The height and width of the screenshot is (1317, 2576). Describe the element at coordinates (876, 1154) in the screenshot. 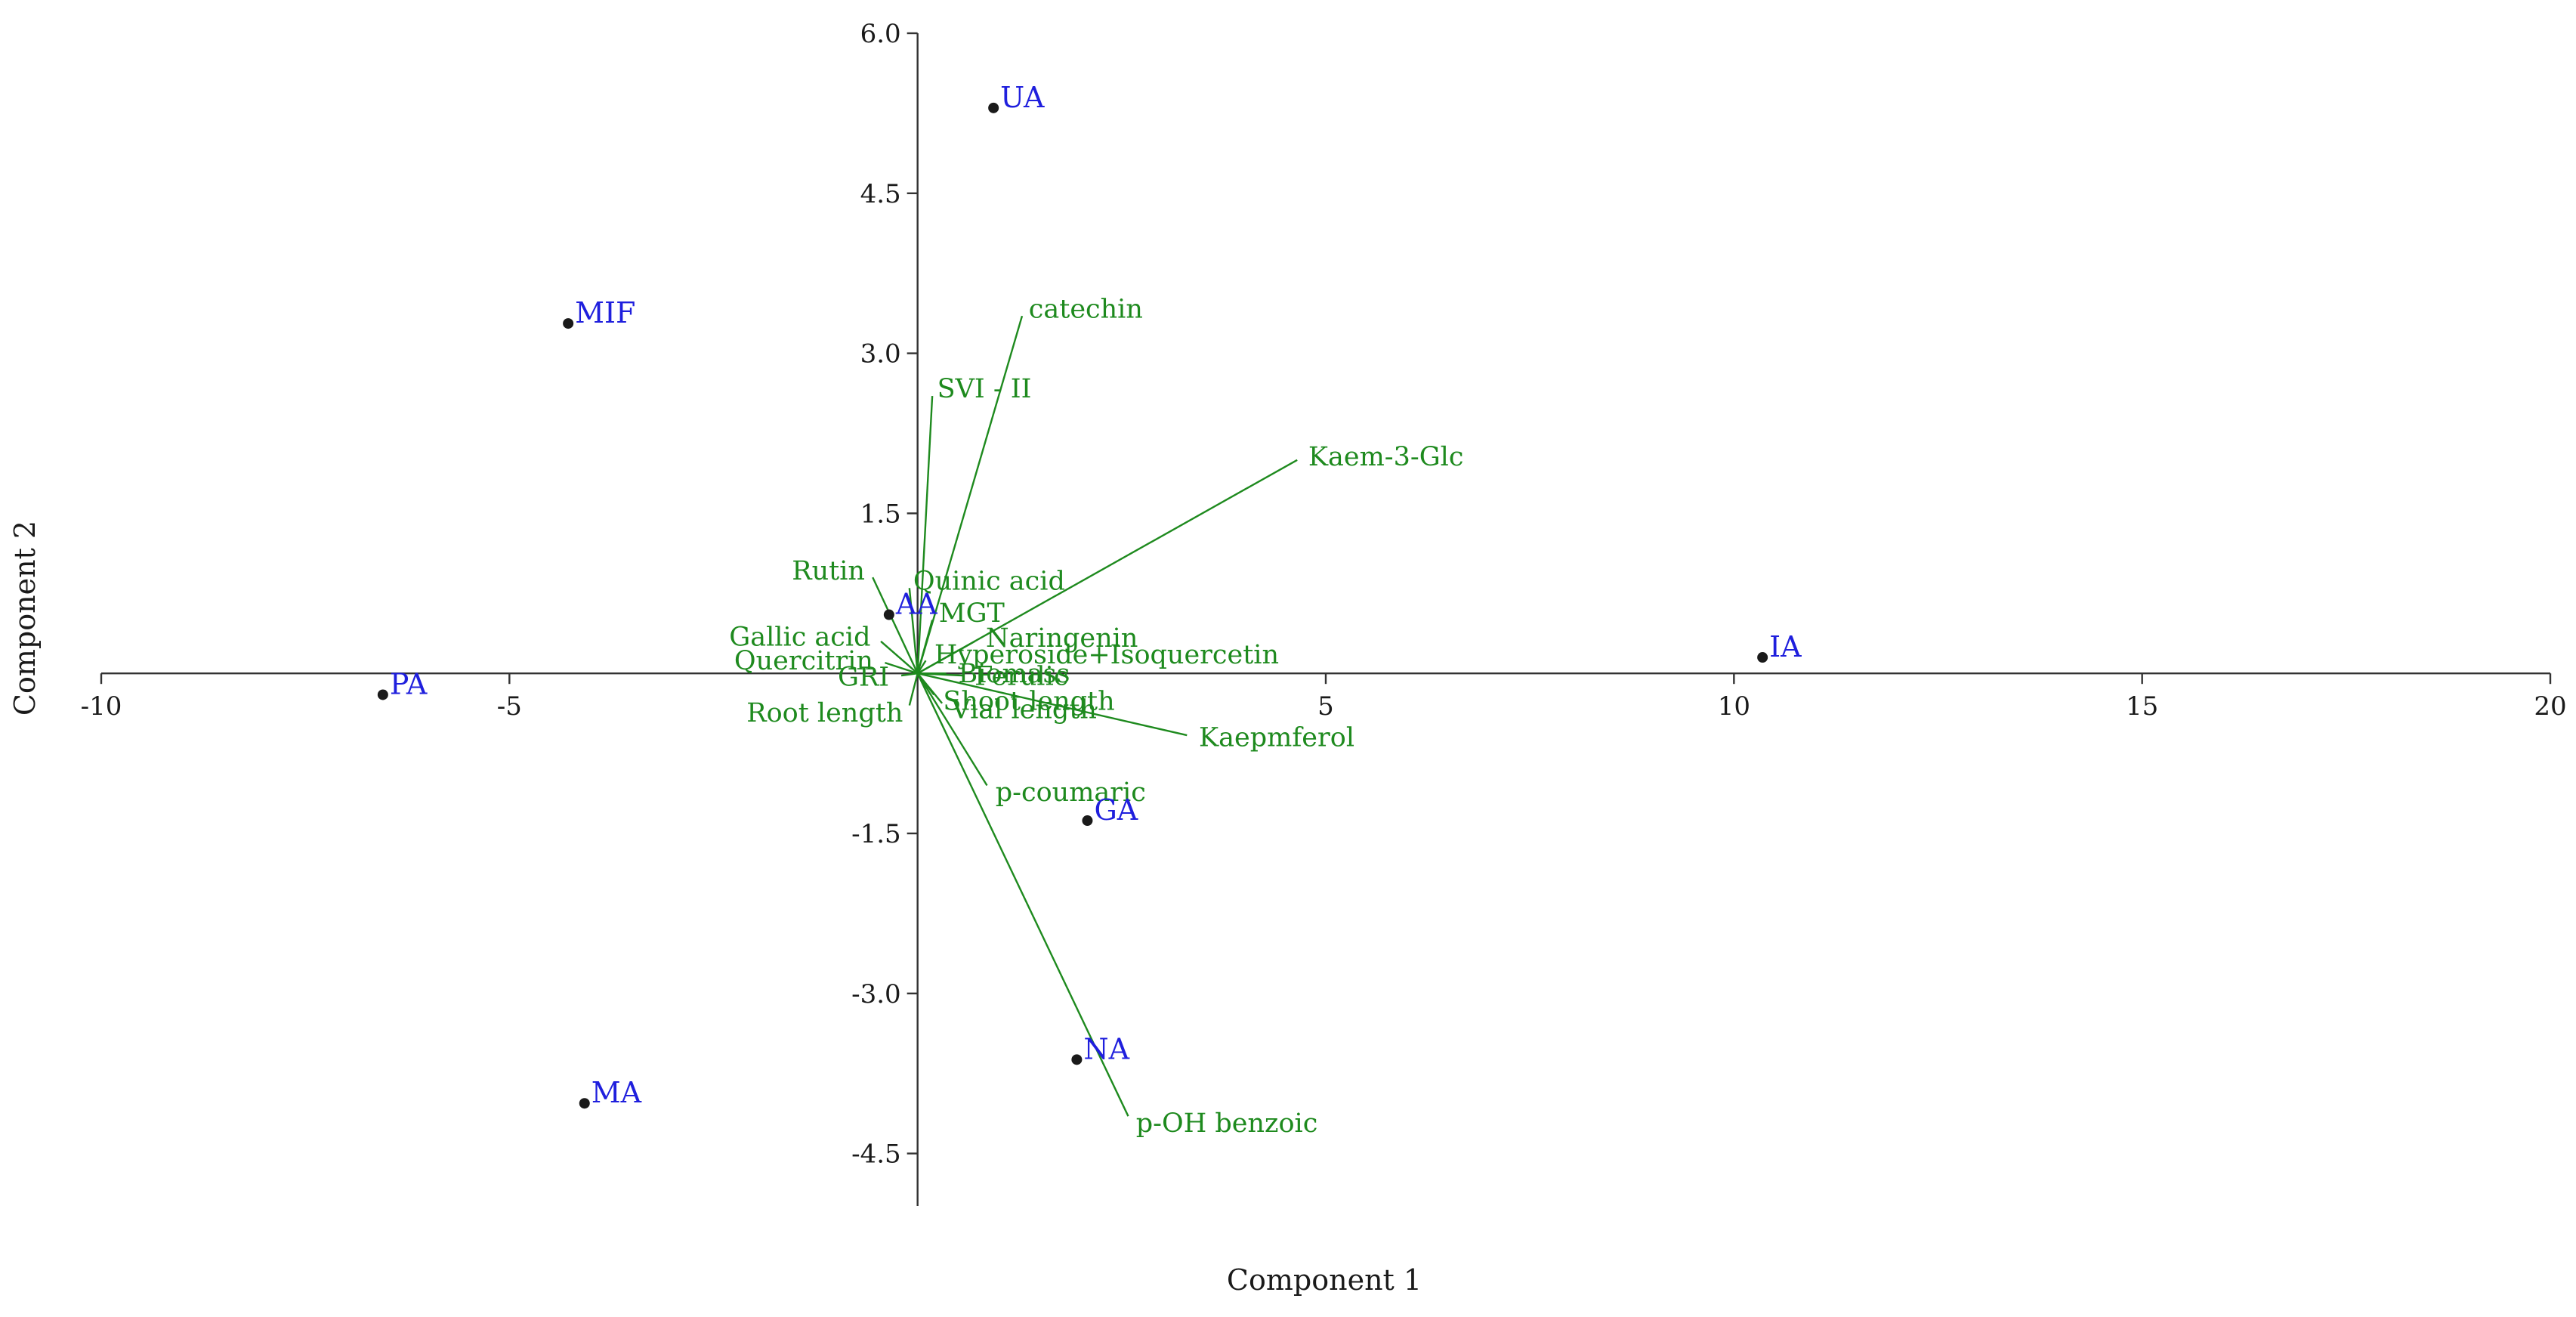

I see `y-tick-label: -4.5` at that location.